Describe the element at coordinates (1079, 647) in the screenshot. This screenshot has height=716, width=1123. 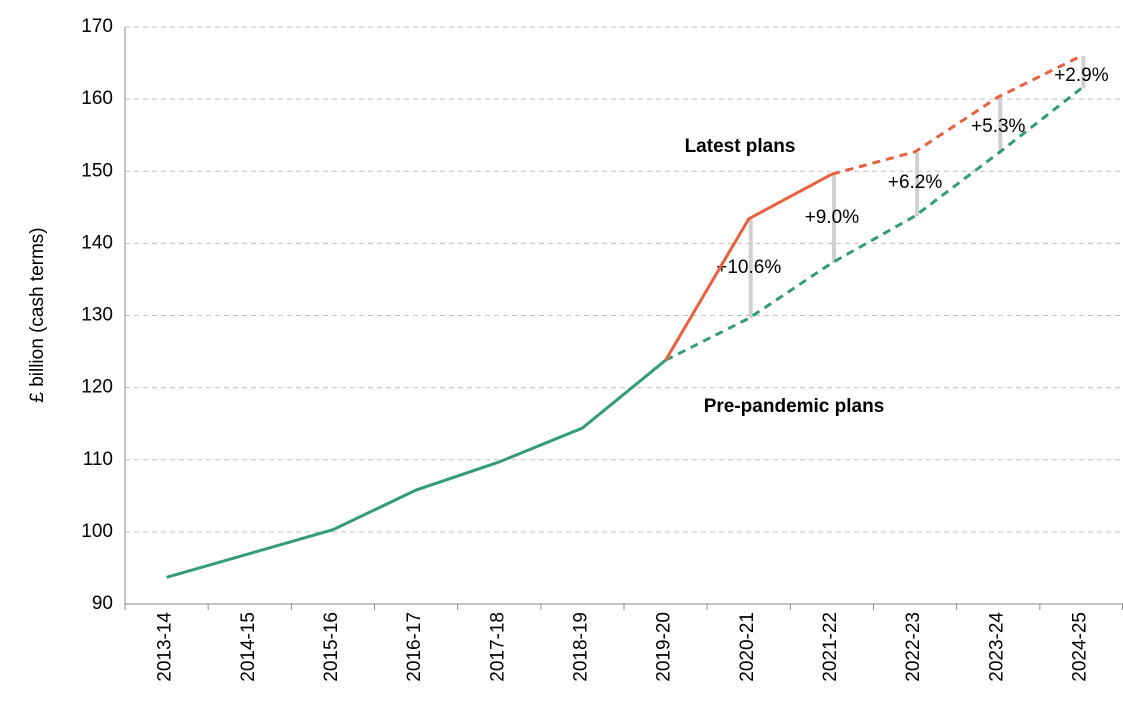
I see `x-tick-label: 2024-25` at that location.